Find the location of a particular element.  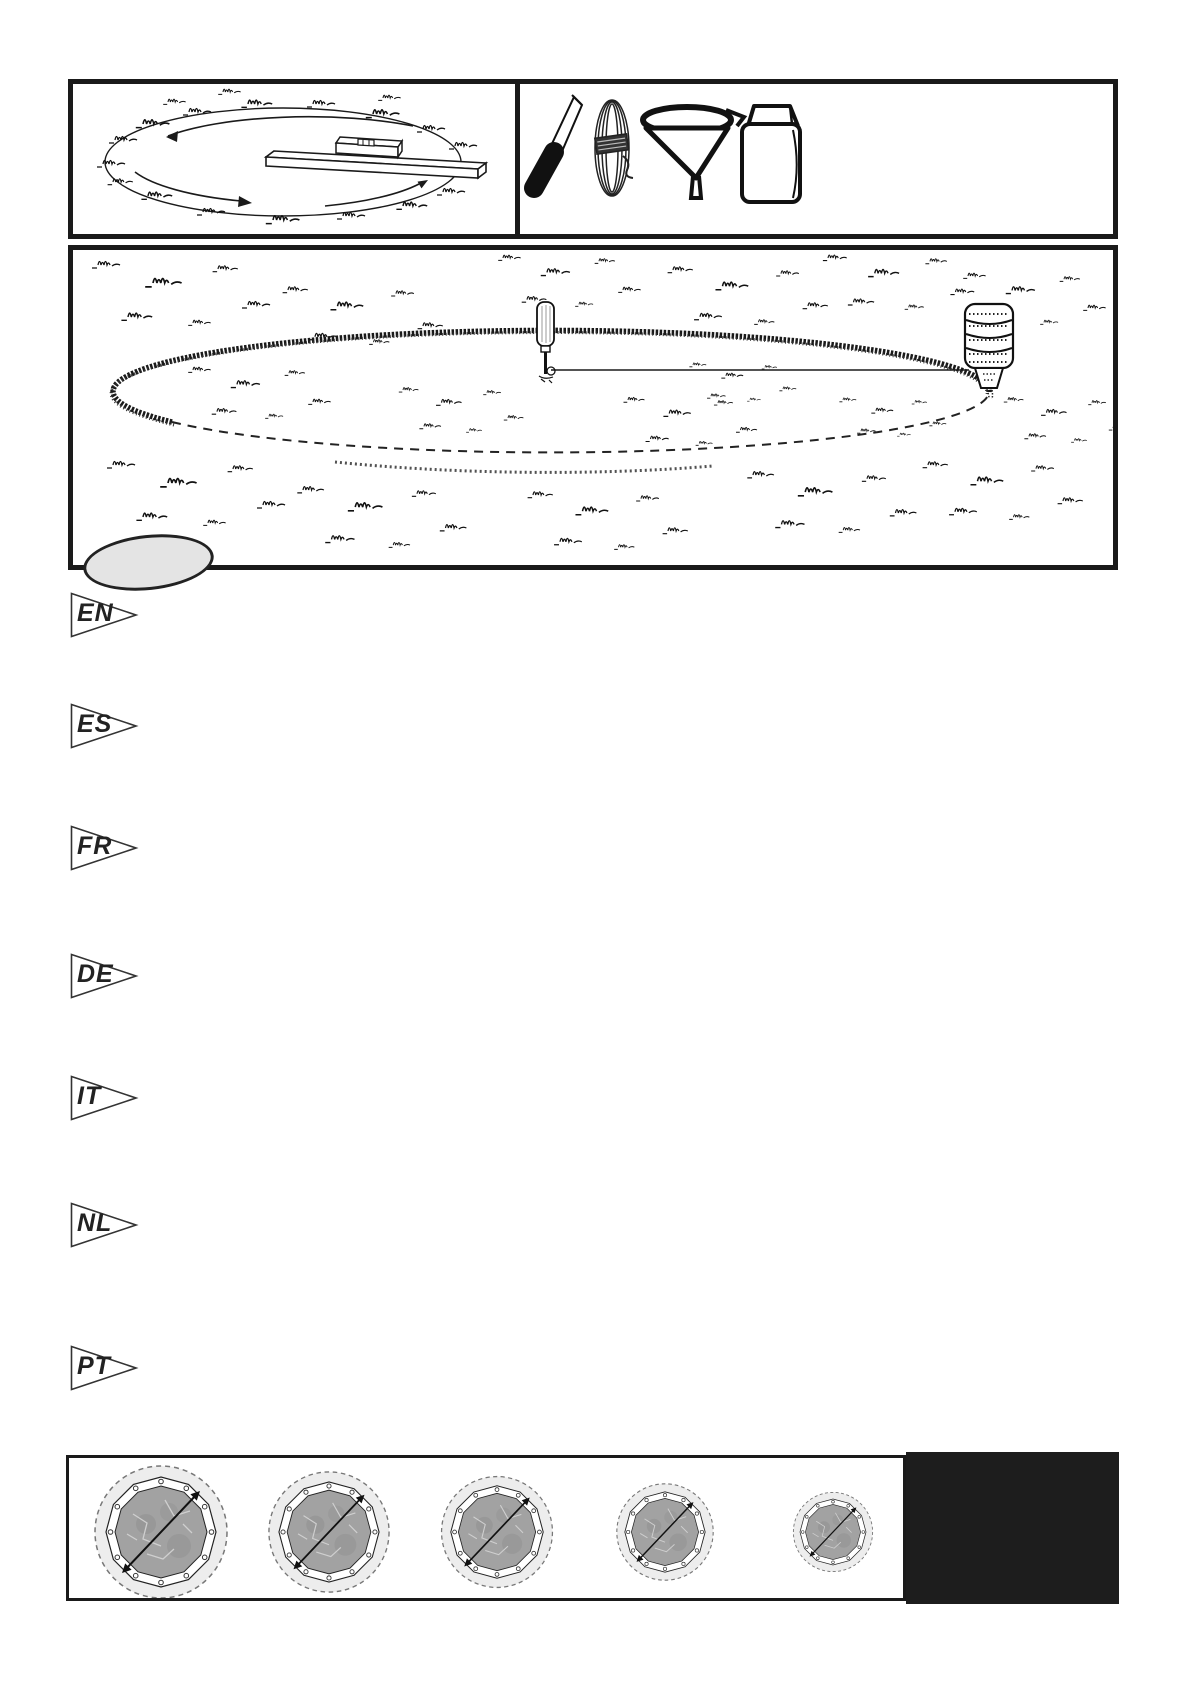

plank-icon is located at coordinates (376, 165).